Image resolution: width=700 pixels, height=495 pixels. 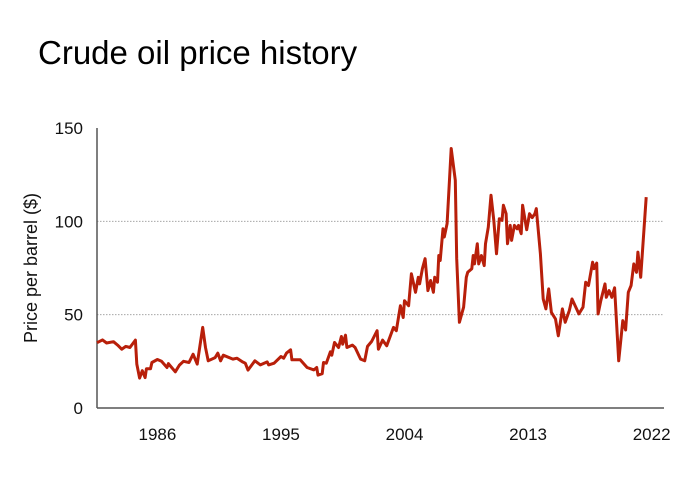 I want to click on x-tick-label: 1986, so click(x=157, y=434).